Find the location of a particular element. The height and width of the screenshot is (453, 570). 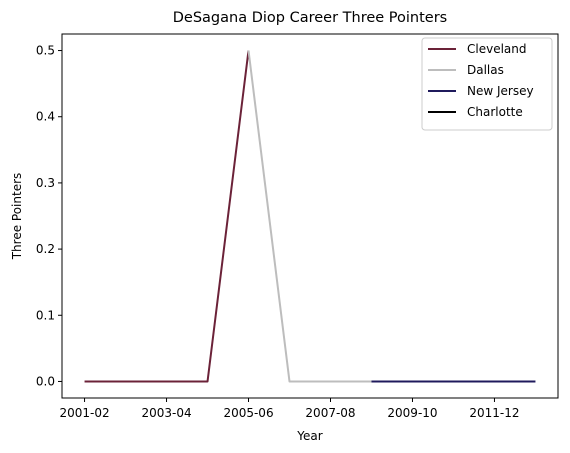

legend-label-new-jersey: New Jersey is located at coordinates (500, 91).